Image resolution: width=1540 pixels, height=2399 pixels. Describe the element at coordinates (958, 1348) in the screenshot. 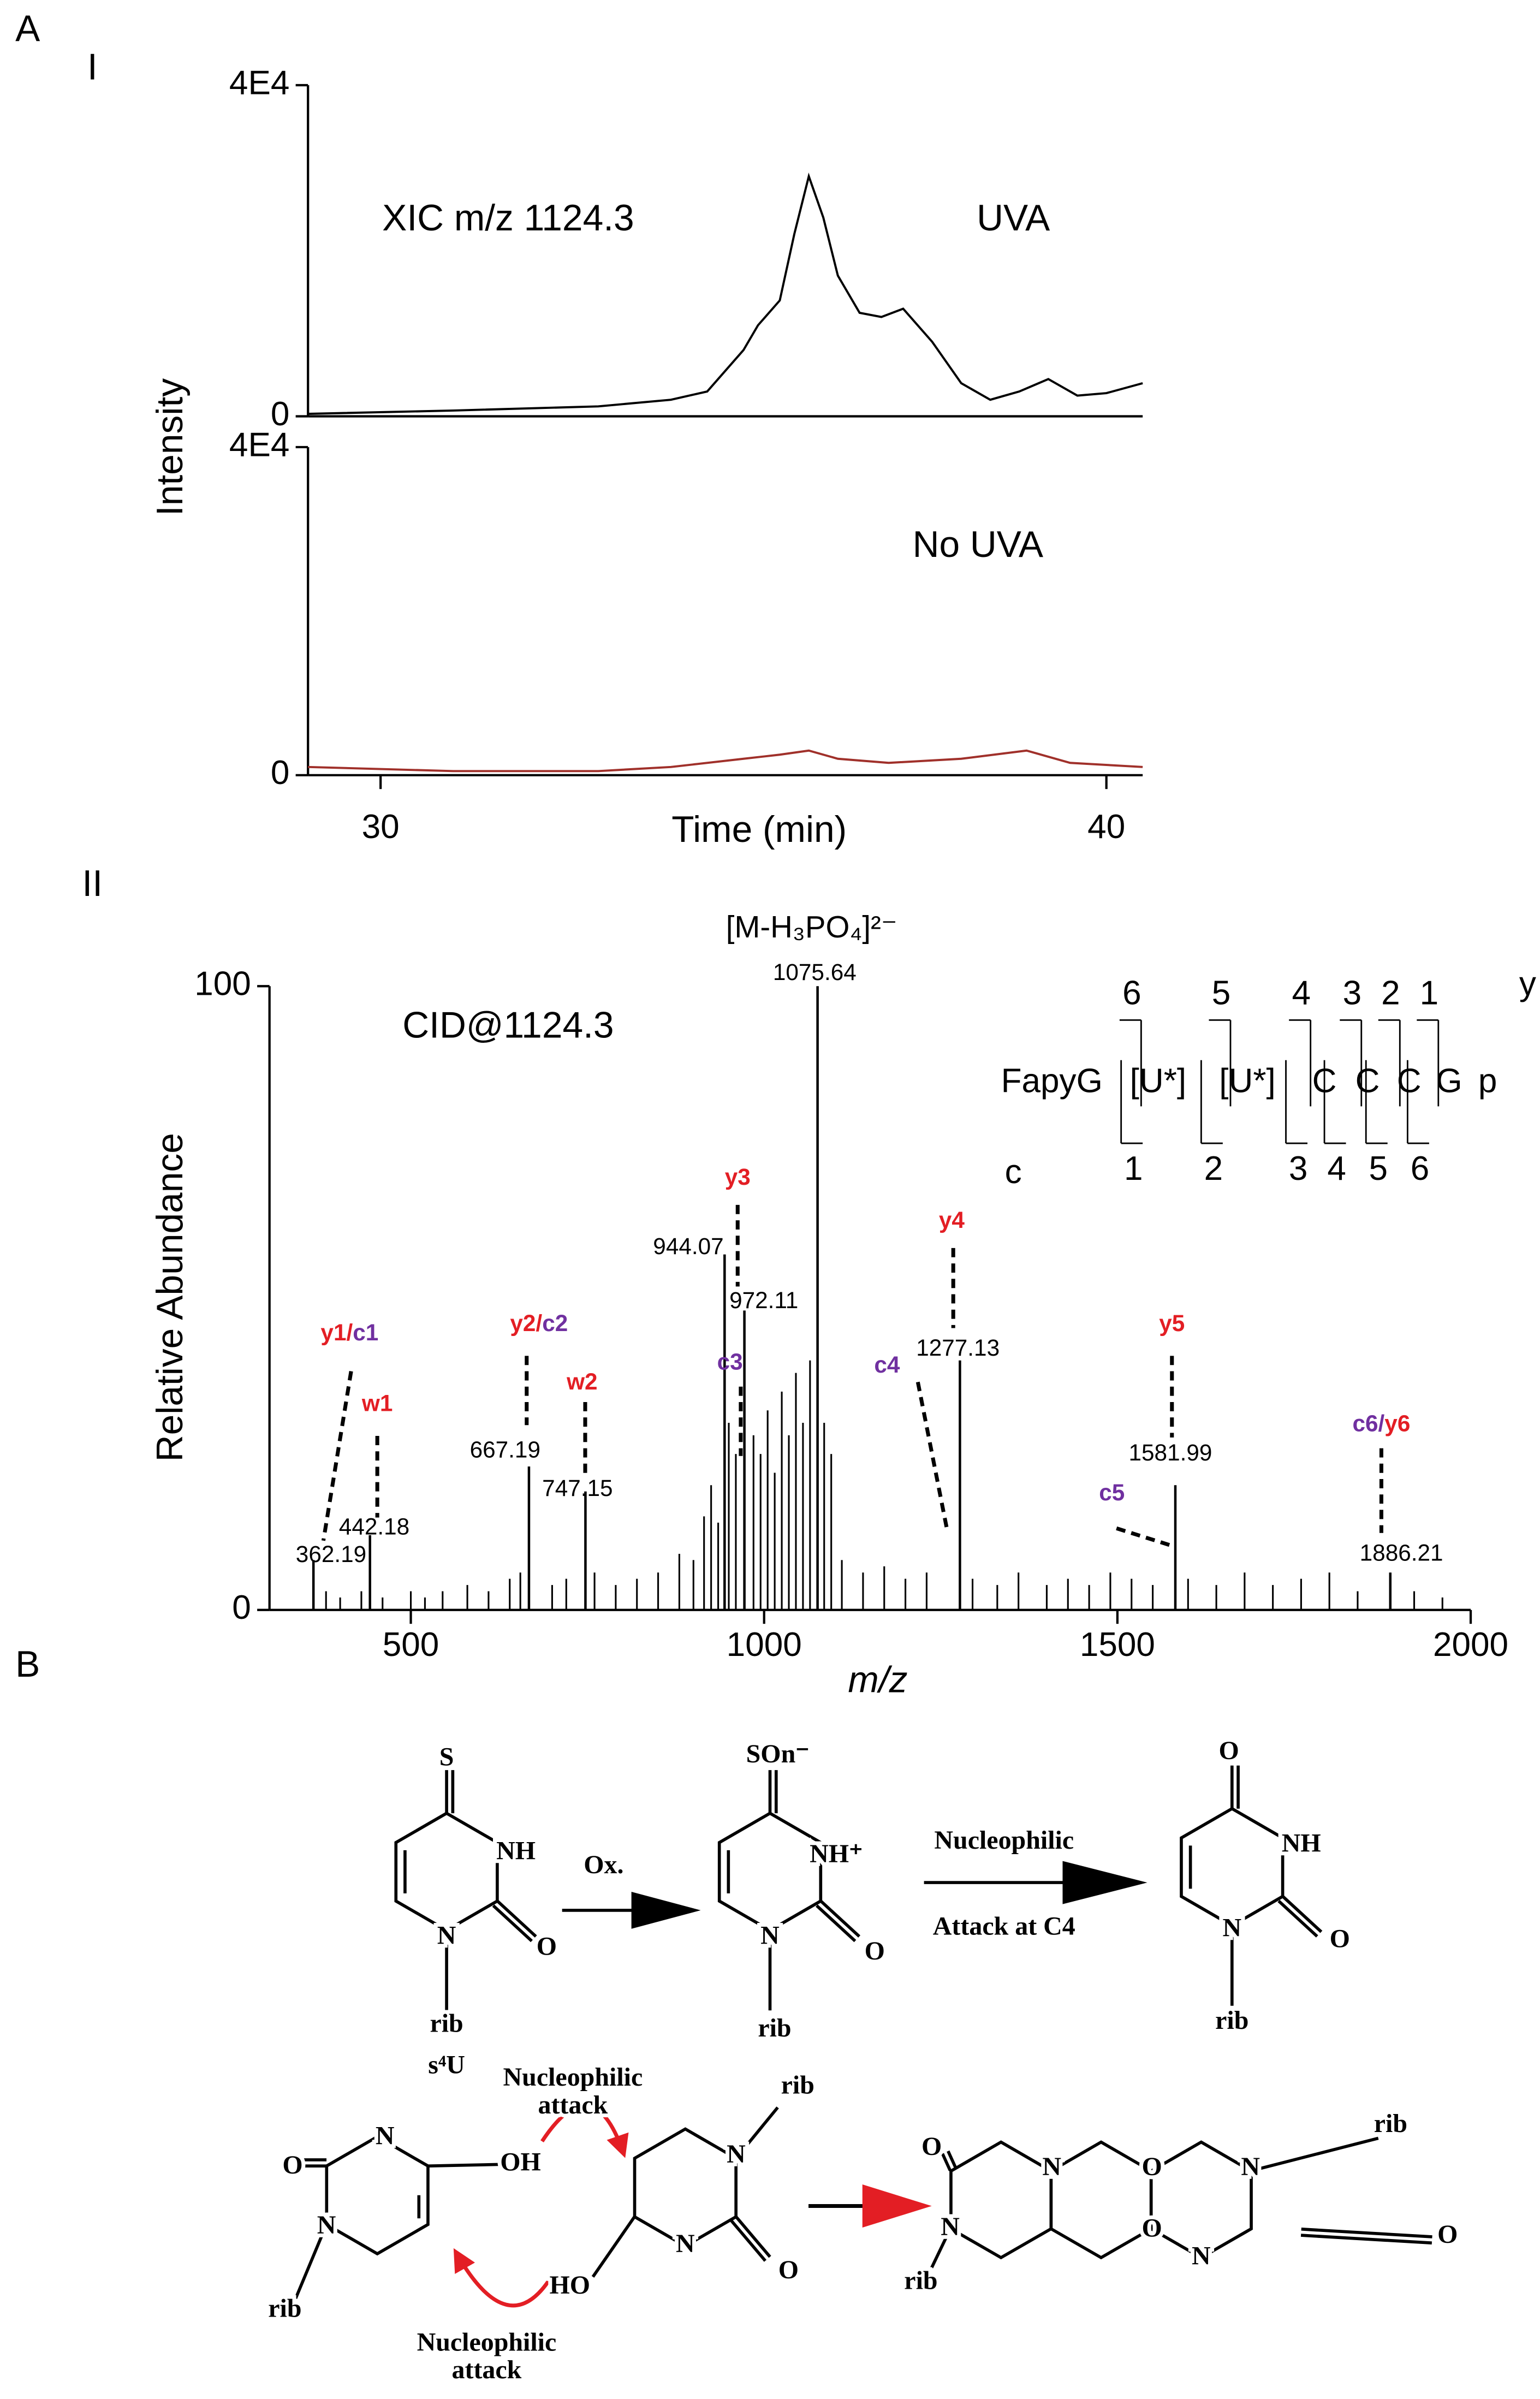

I see `peak-label: 1277.13` at that location.